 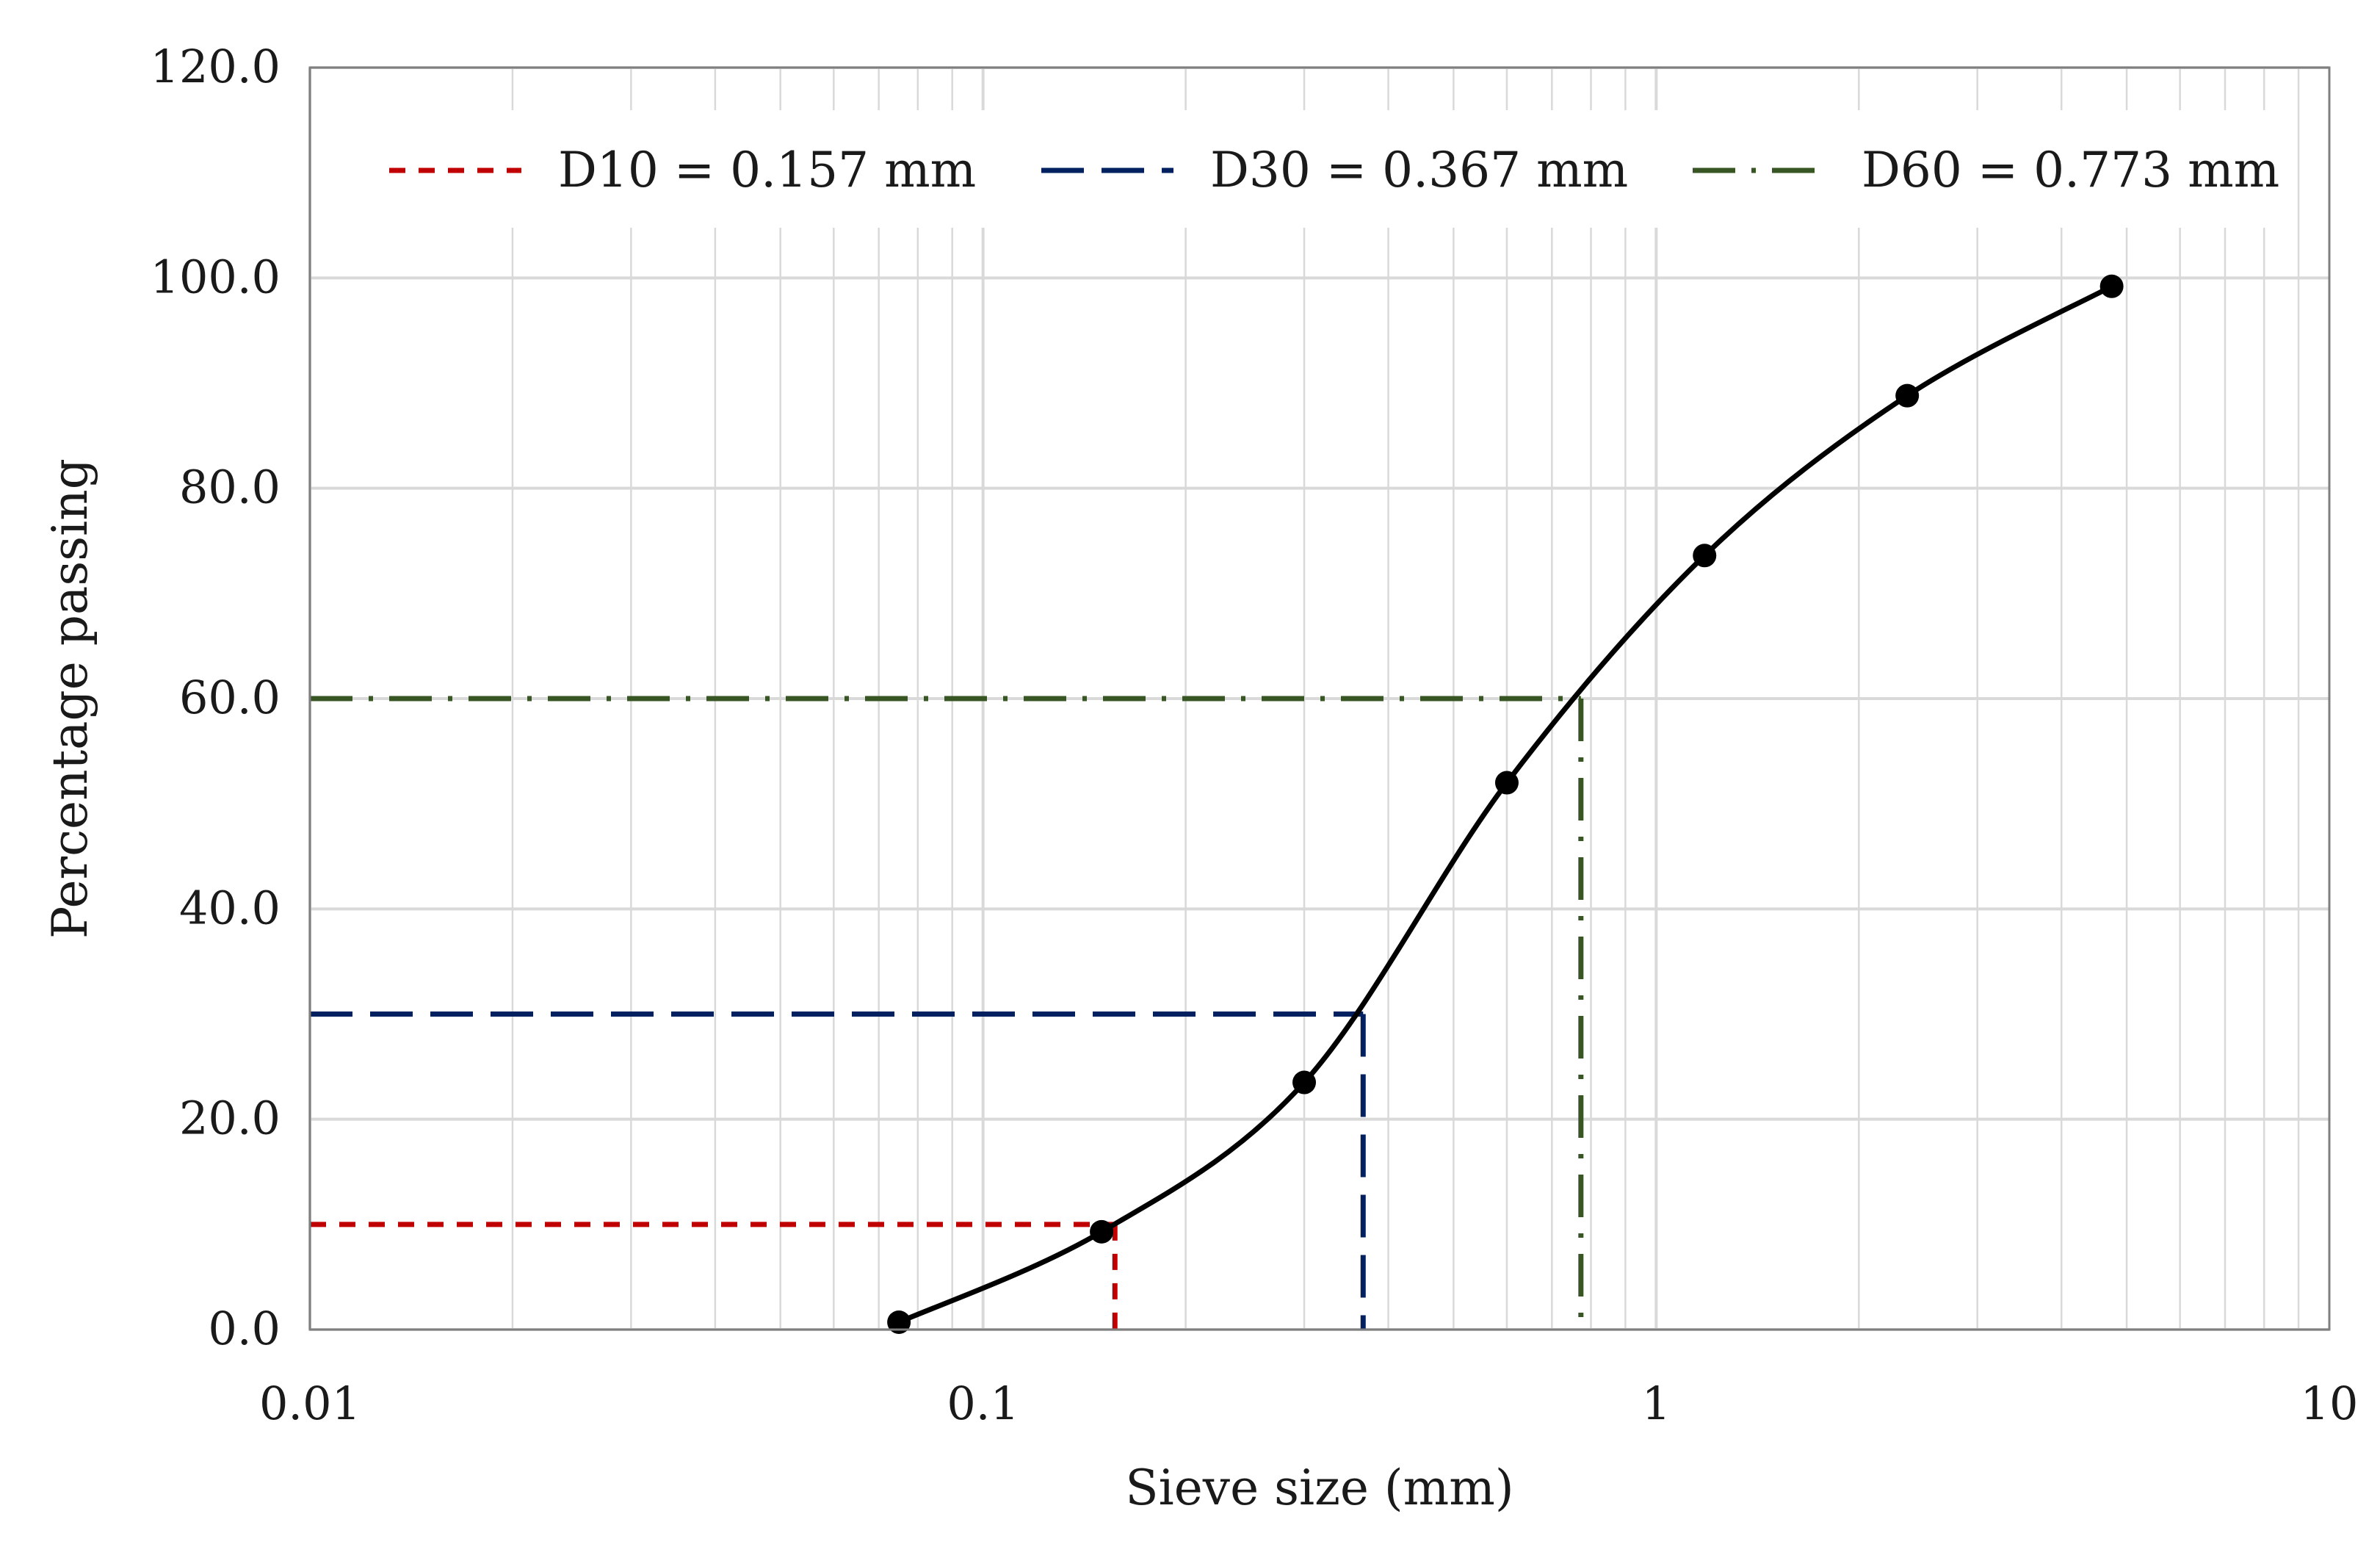 I want to click on legend-box, so click(x=1327, y=169).